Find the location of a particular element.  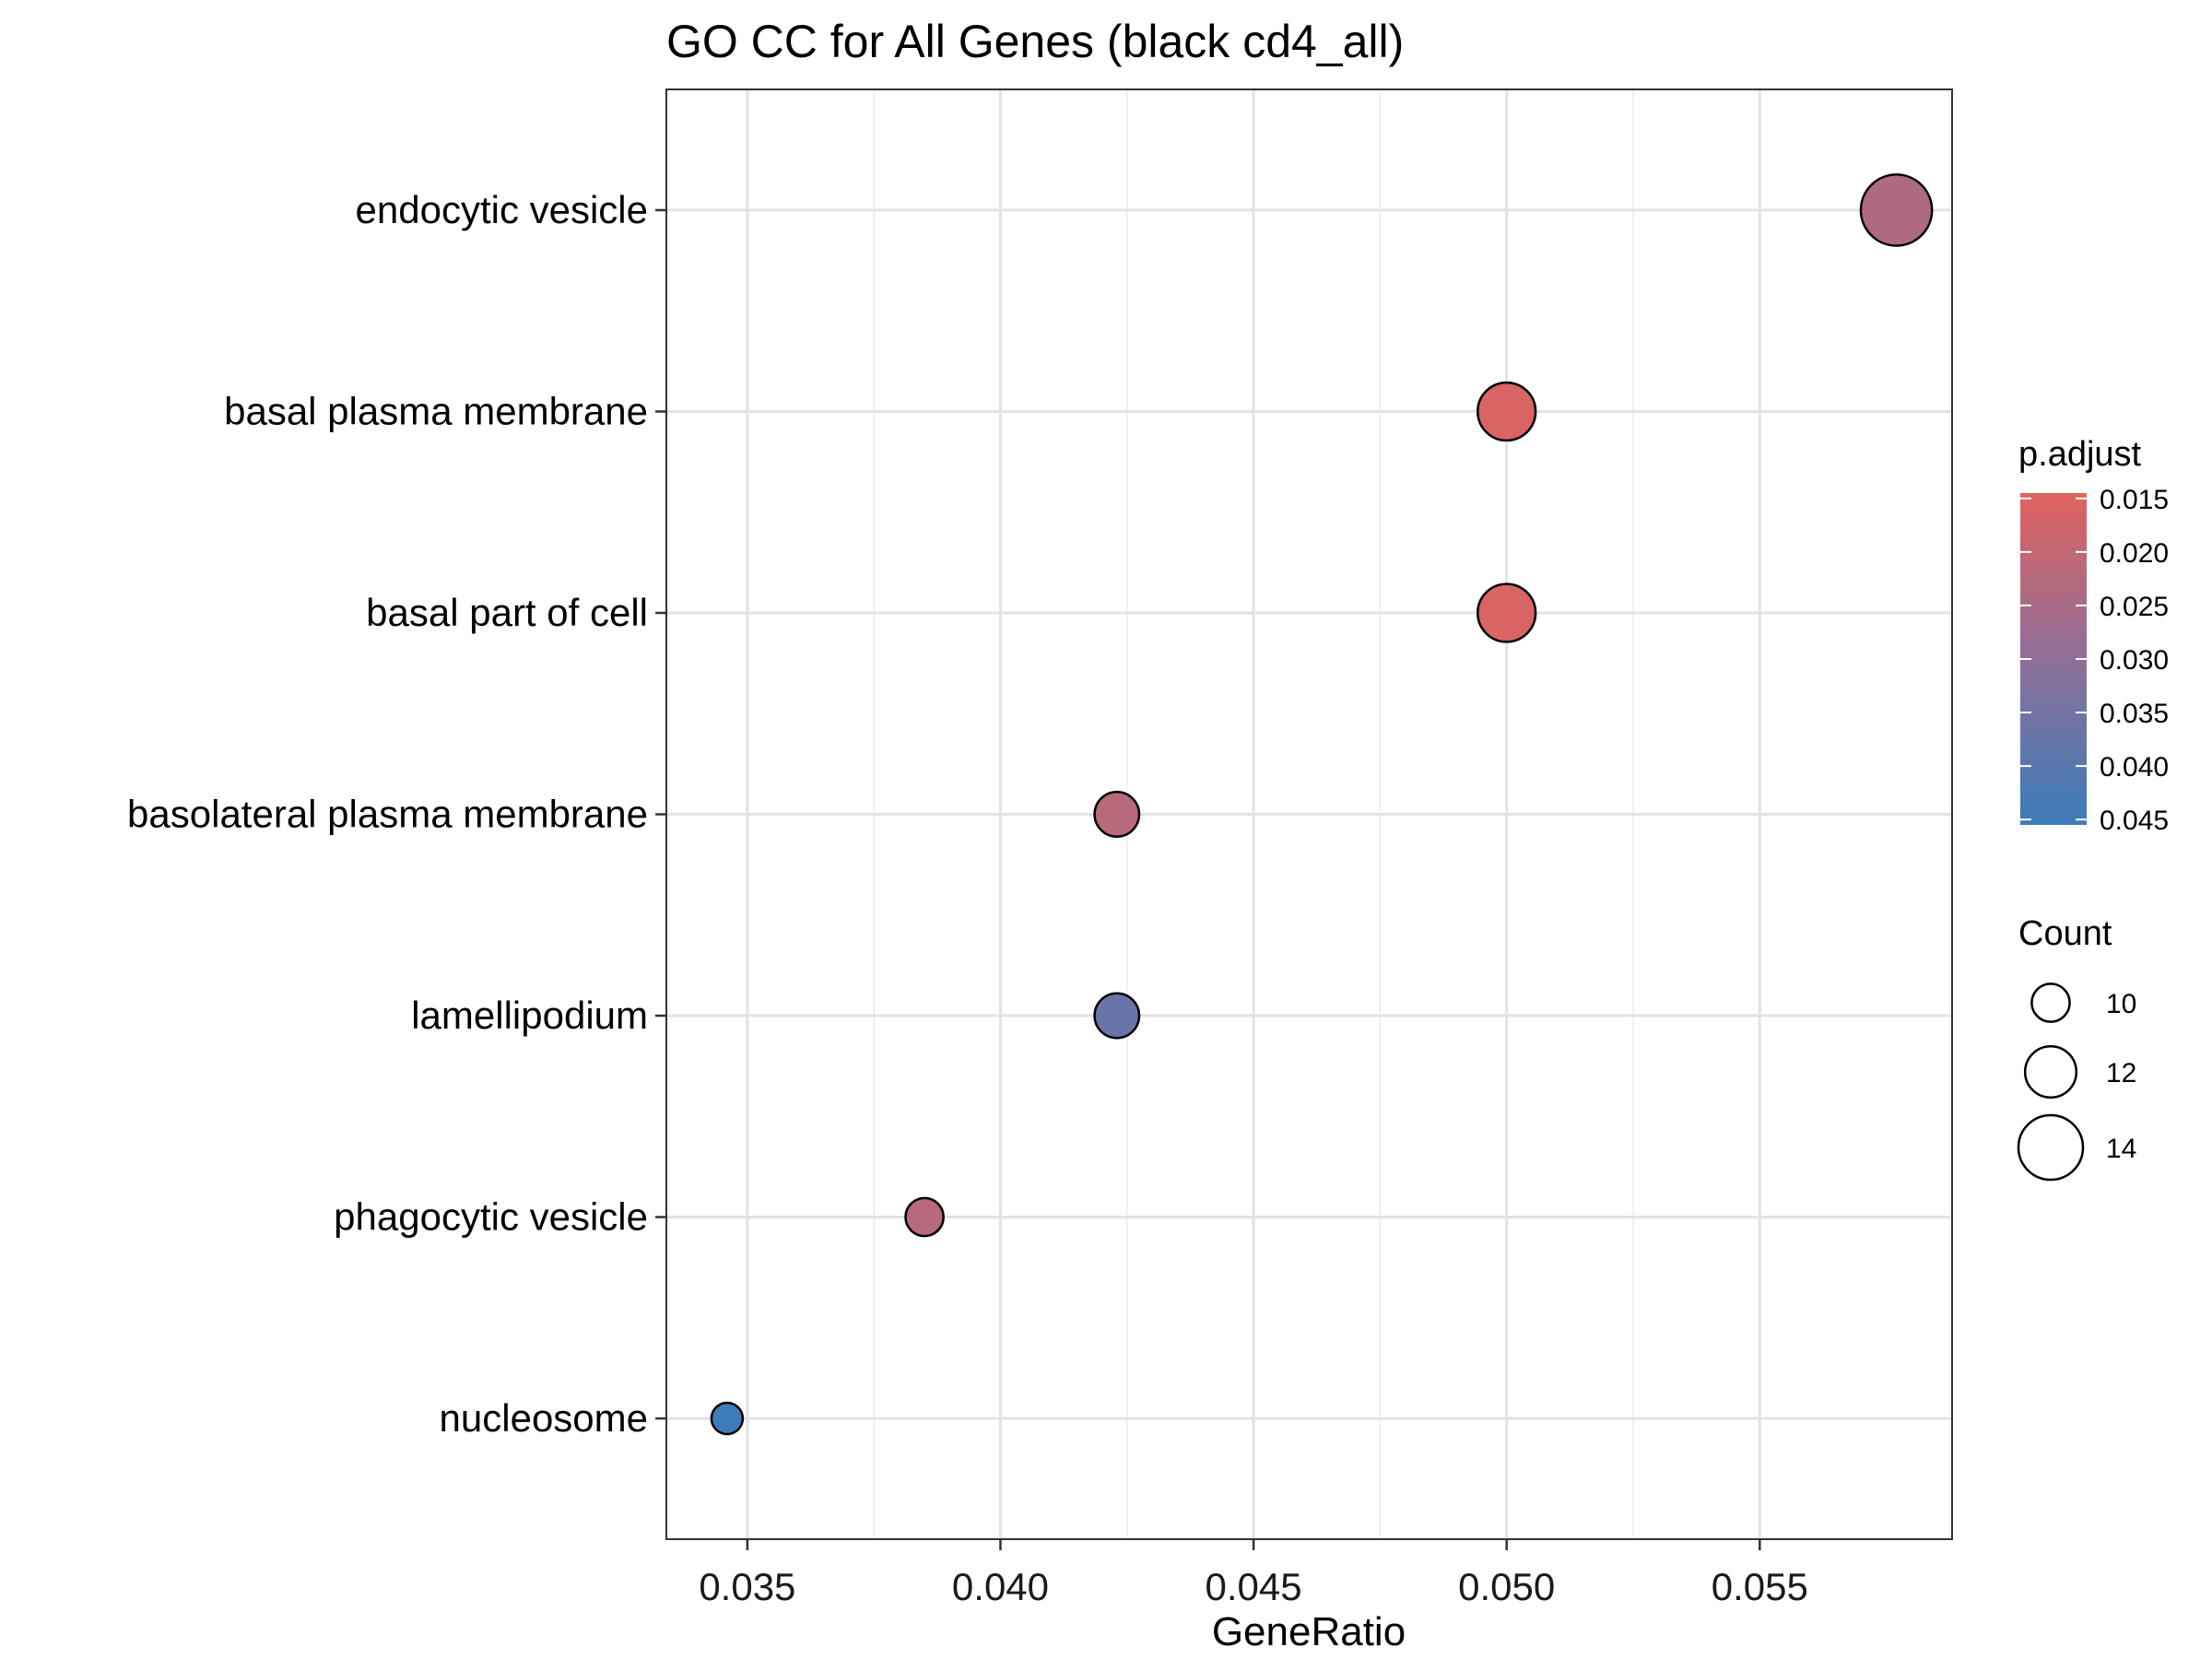

category-label: phagocytic vesicle is located at coordinates (491, 1217).